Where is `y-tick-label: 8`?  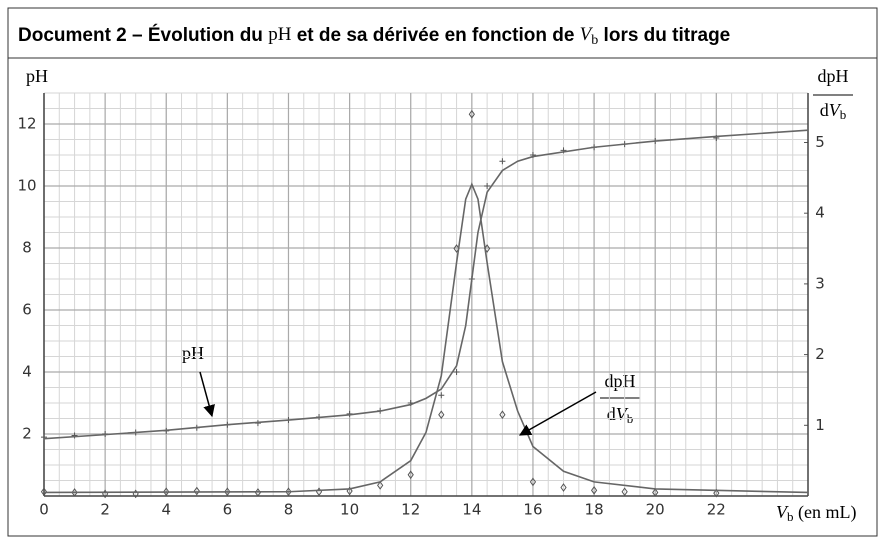 y-tick-label: 8 is located at coordinates (27, 248).